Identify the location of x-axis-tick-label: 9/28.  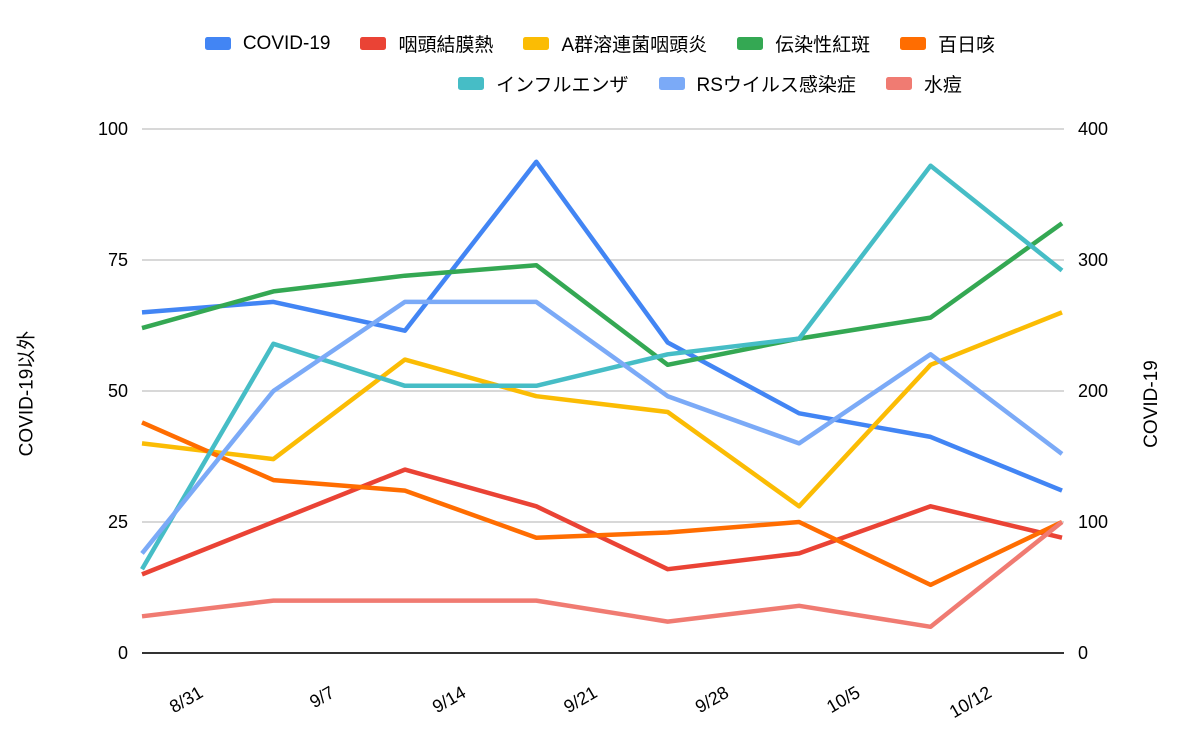
(712, 699).